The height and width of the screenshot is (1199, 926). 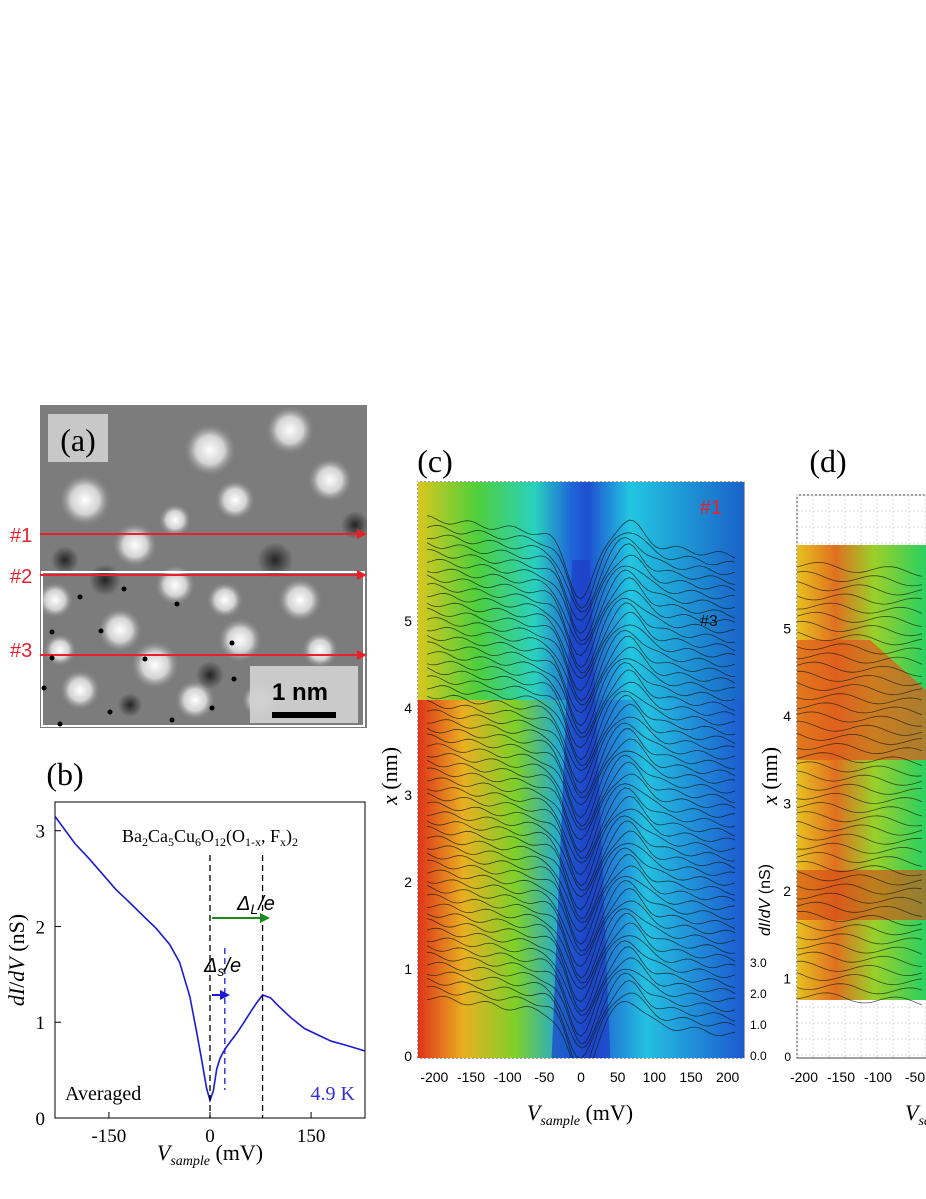 I want to click on panel-b-ylabel: dI/dV (nS), so click(x=16, y=960).